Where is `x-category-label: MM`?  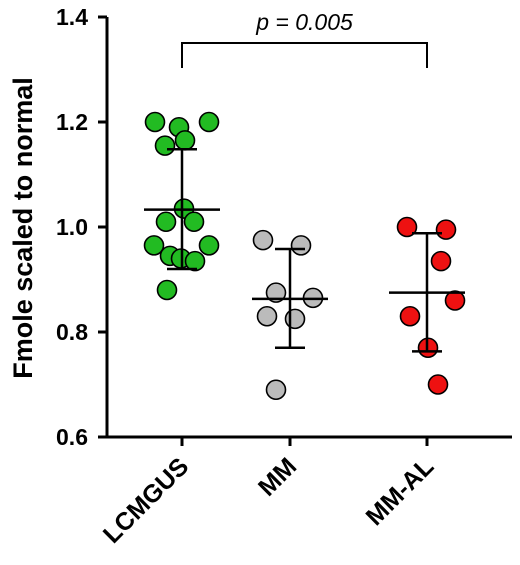 x-category-label: MM is located at coordinates (277, 476).